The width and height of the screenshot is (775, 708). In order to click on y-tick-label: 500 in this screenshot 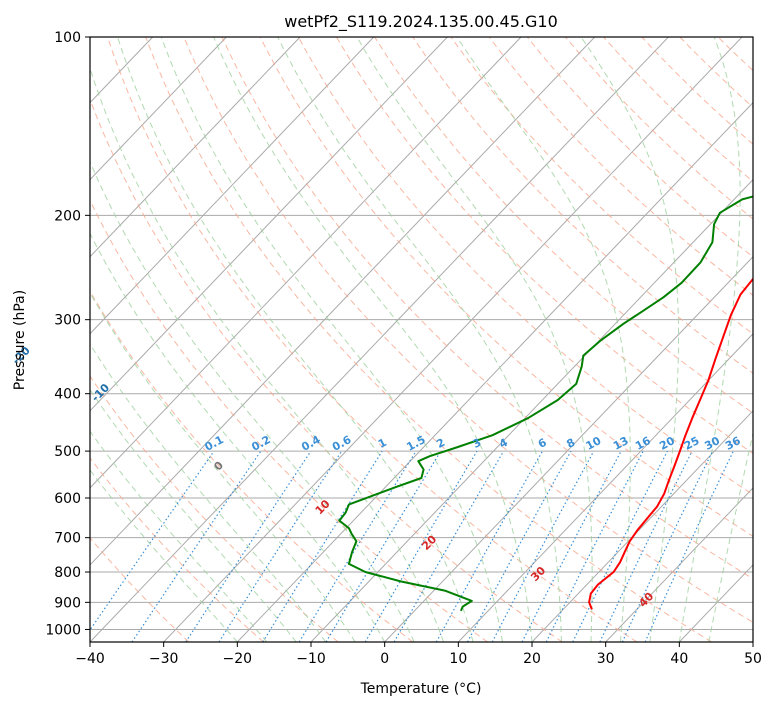, I will do `click(67, 452)`.